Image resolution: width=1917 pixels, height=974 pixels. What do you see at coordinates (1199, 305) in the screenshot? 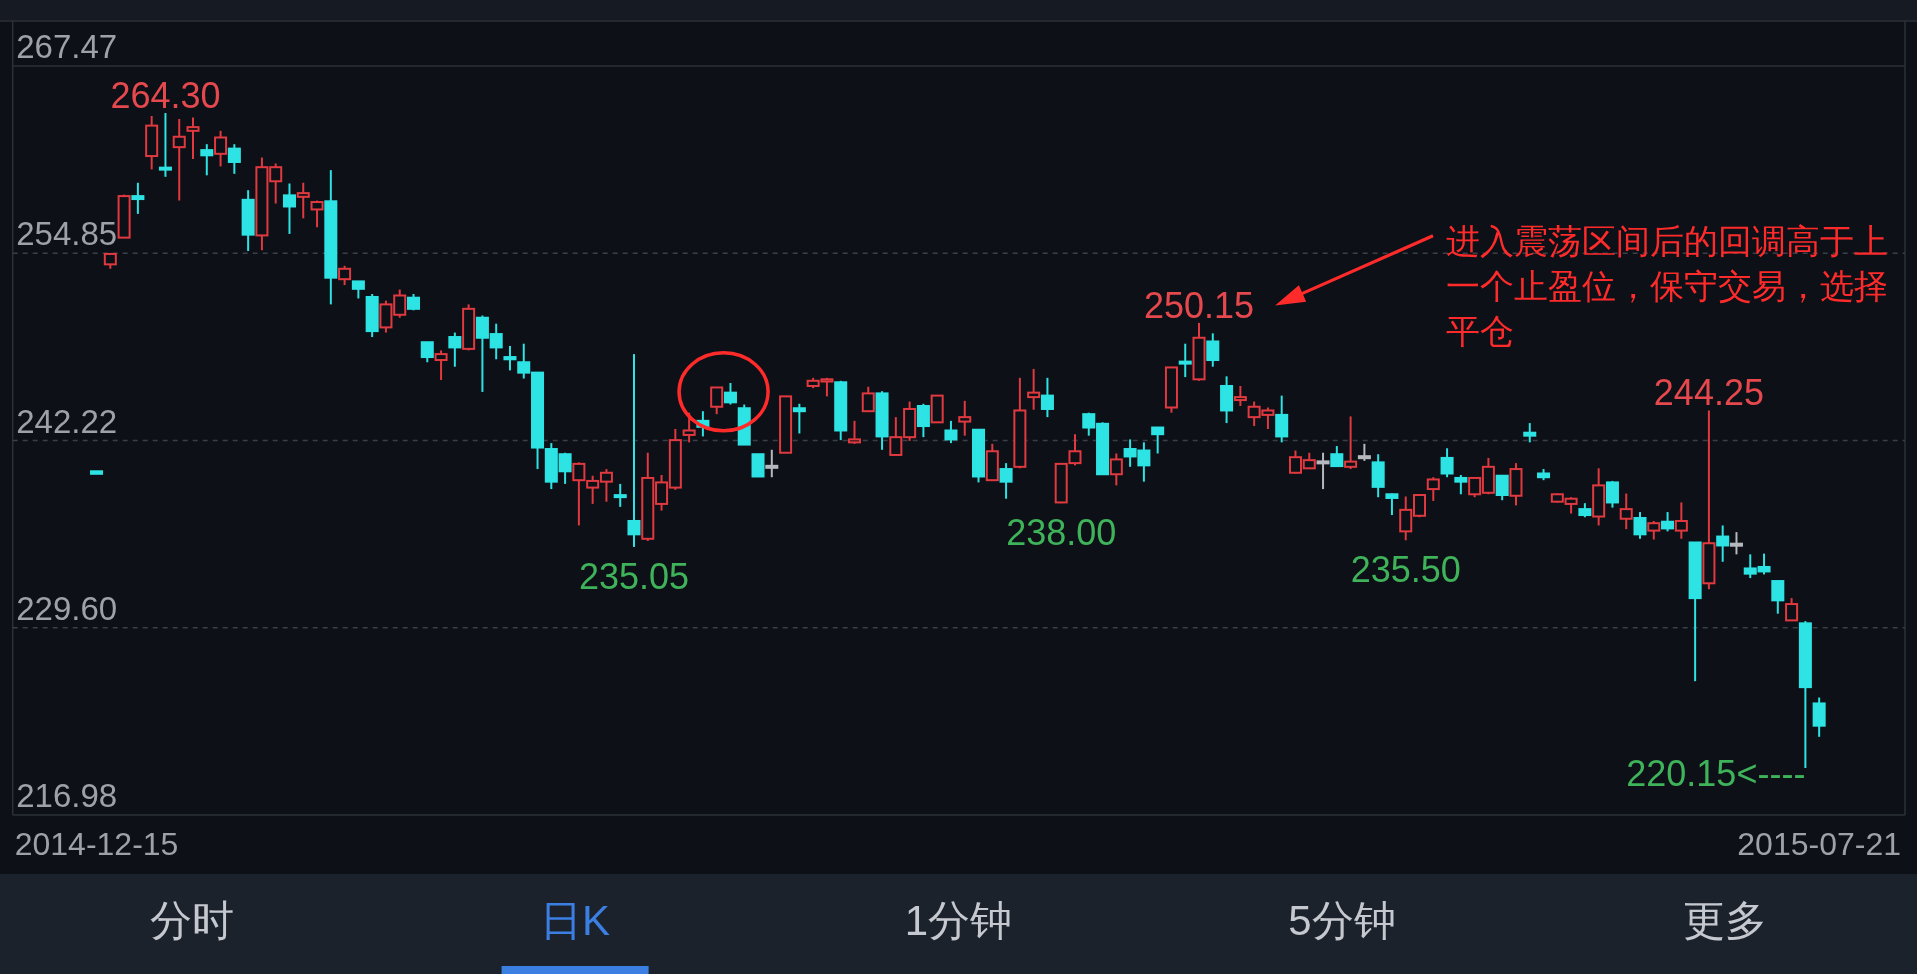
I see `value-label: 250.15` at bounding box center [1199, 305].